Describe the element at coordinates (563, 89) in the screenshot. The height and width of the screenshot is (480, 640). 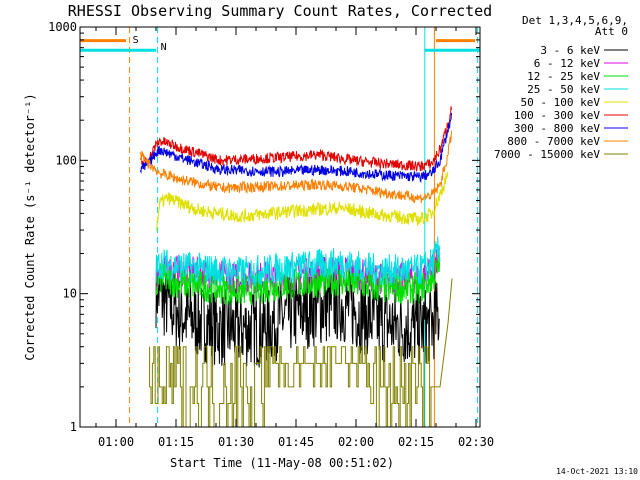
I see `legend-label: 25 - 50 keV` at that location.